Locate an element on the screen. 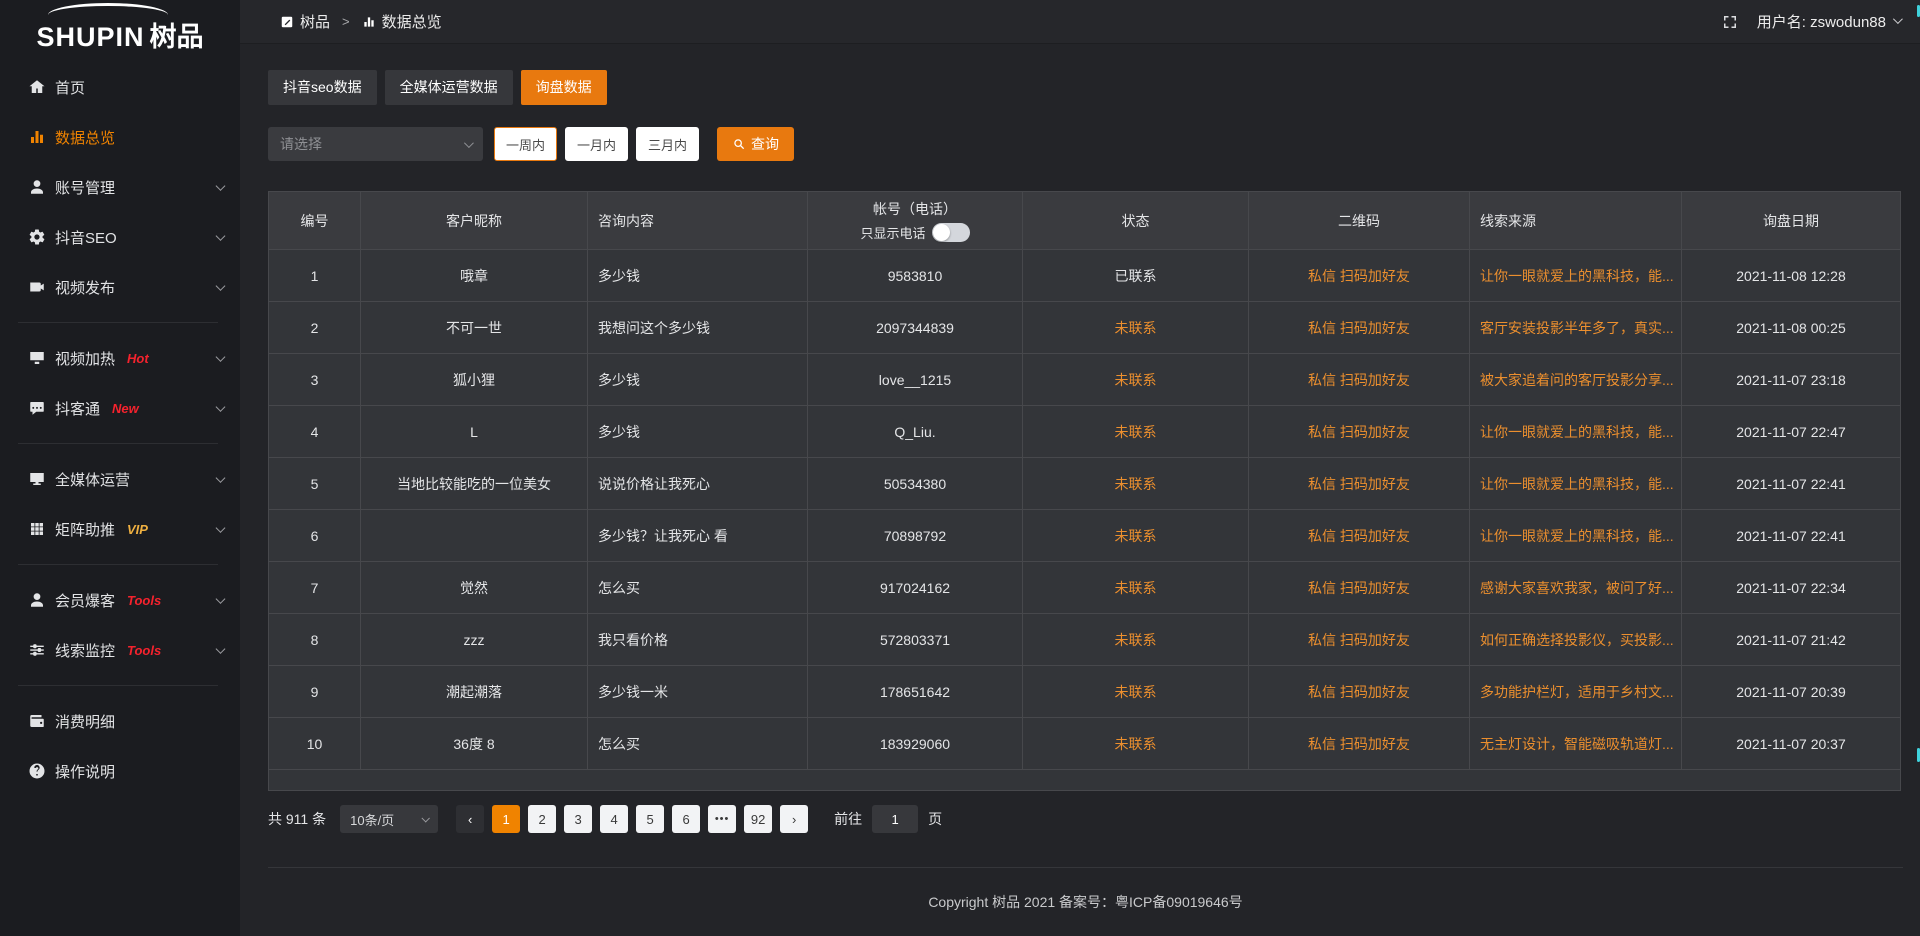  page-button-4: 4 is located at coordinates (614, 819).